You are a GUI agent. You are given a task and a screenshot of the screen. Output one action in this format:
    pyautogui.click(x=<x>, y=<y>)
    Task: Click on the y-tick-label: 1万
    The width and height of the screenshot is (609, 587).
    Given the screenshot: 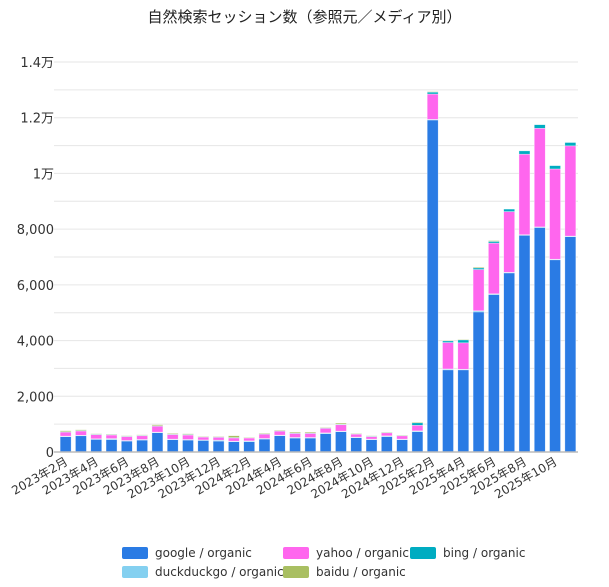 What is the action you would take?
    pyautogui.click(x=43, y=174)
    